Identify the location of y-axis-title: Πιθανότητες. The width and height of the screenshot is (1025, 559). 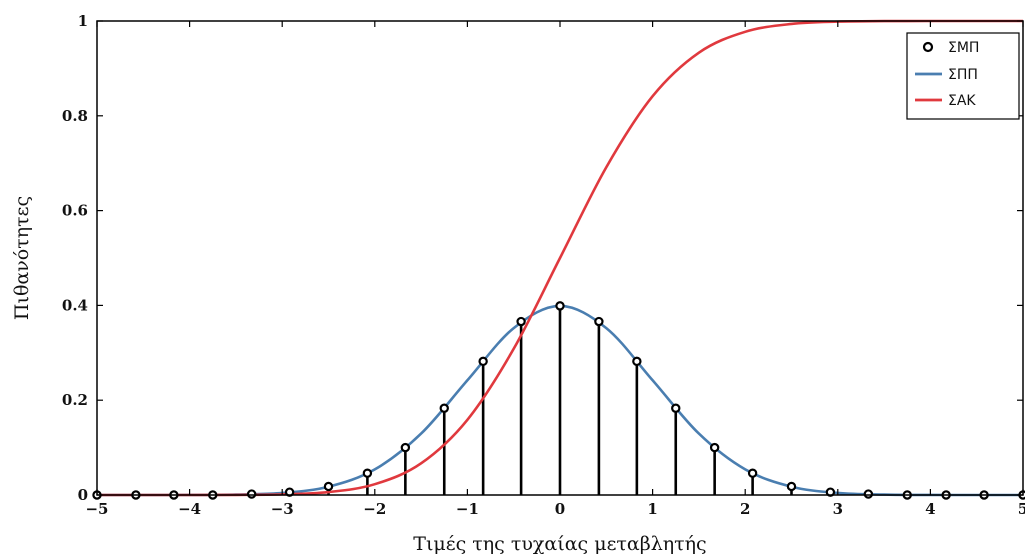
(22, 258).